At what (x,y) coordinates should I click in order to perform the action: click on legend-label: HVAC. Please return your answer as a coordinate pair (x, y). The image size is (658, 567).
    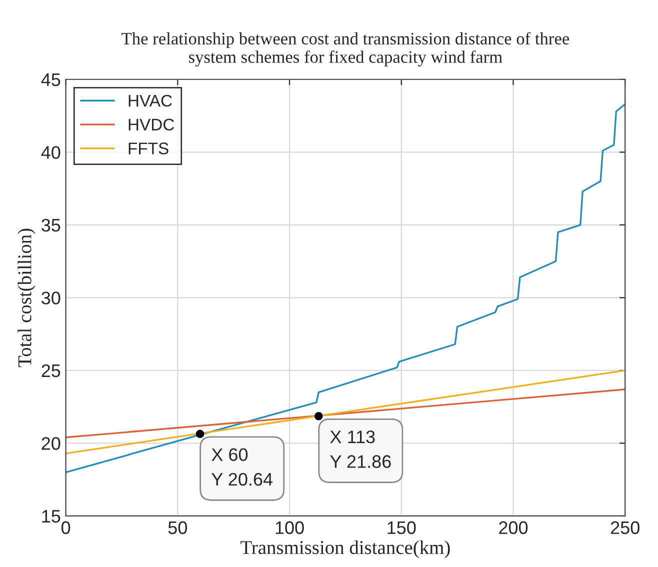
    Looking at the image, I should click on (150, 100).